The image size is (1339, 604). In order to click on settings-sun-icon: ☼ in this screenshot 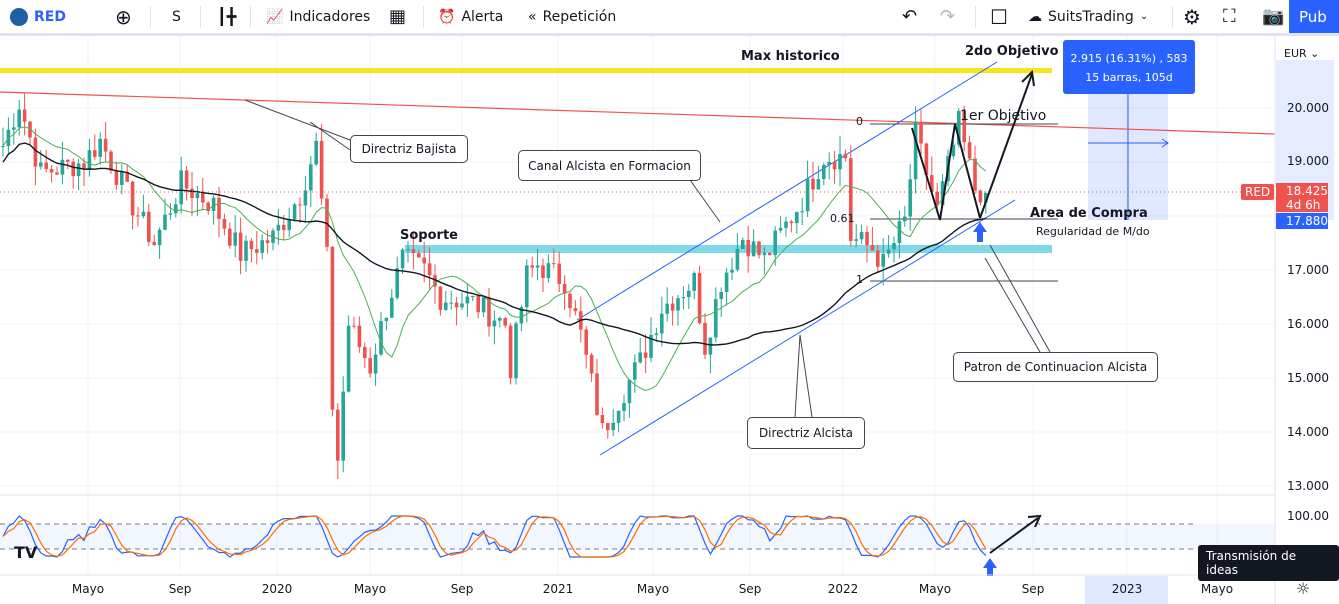, I will do `click(1303, 588)`.